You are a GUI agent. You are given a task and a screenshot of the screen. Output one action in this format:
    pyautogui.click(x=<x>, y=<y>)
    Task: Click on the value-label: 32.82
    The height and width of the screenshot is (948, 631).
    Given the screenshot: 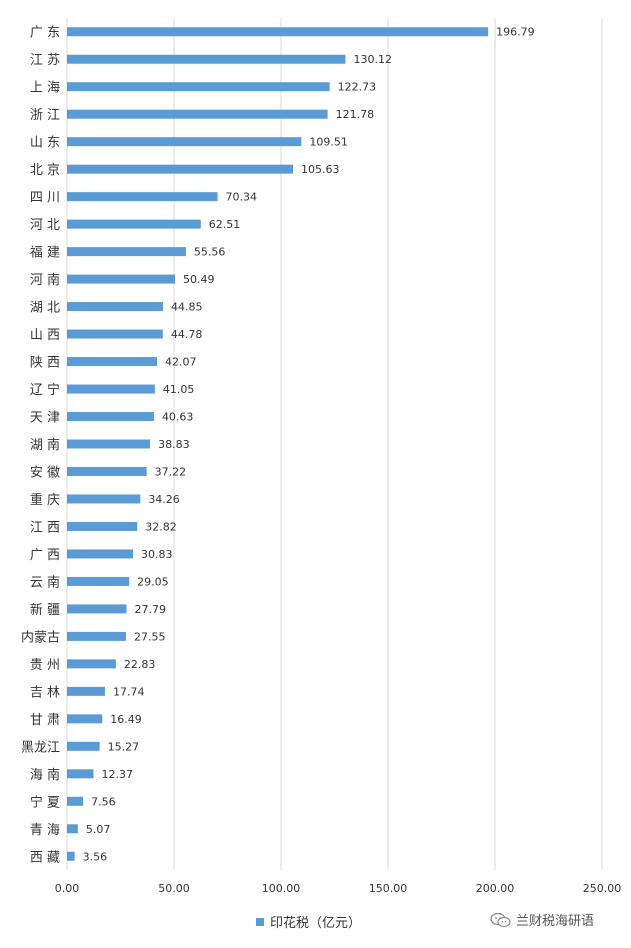 What is the action you would take?
    pyautogui.click(x=161, y=526)
    